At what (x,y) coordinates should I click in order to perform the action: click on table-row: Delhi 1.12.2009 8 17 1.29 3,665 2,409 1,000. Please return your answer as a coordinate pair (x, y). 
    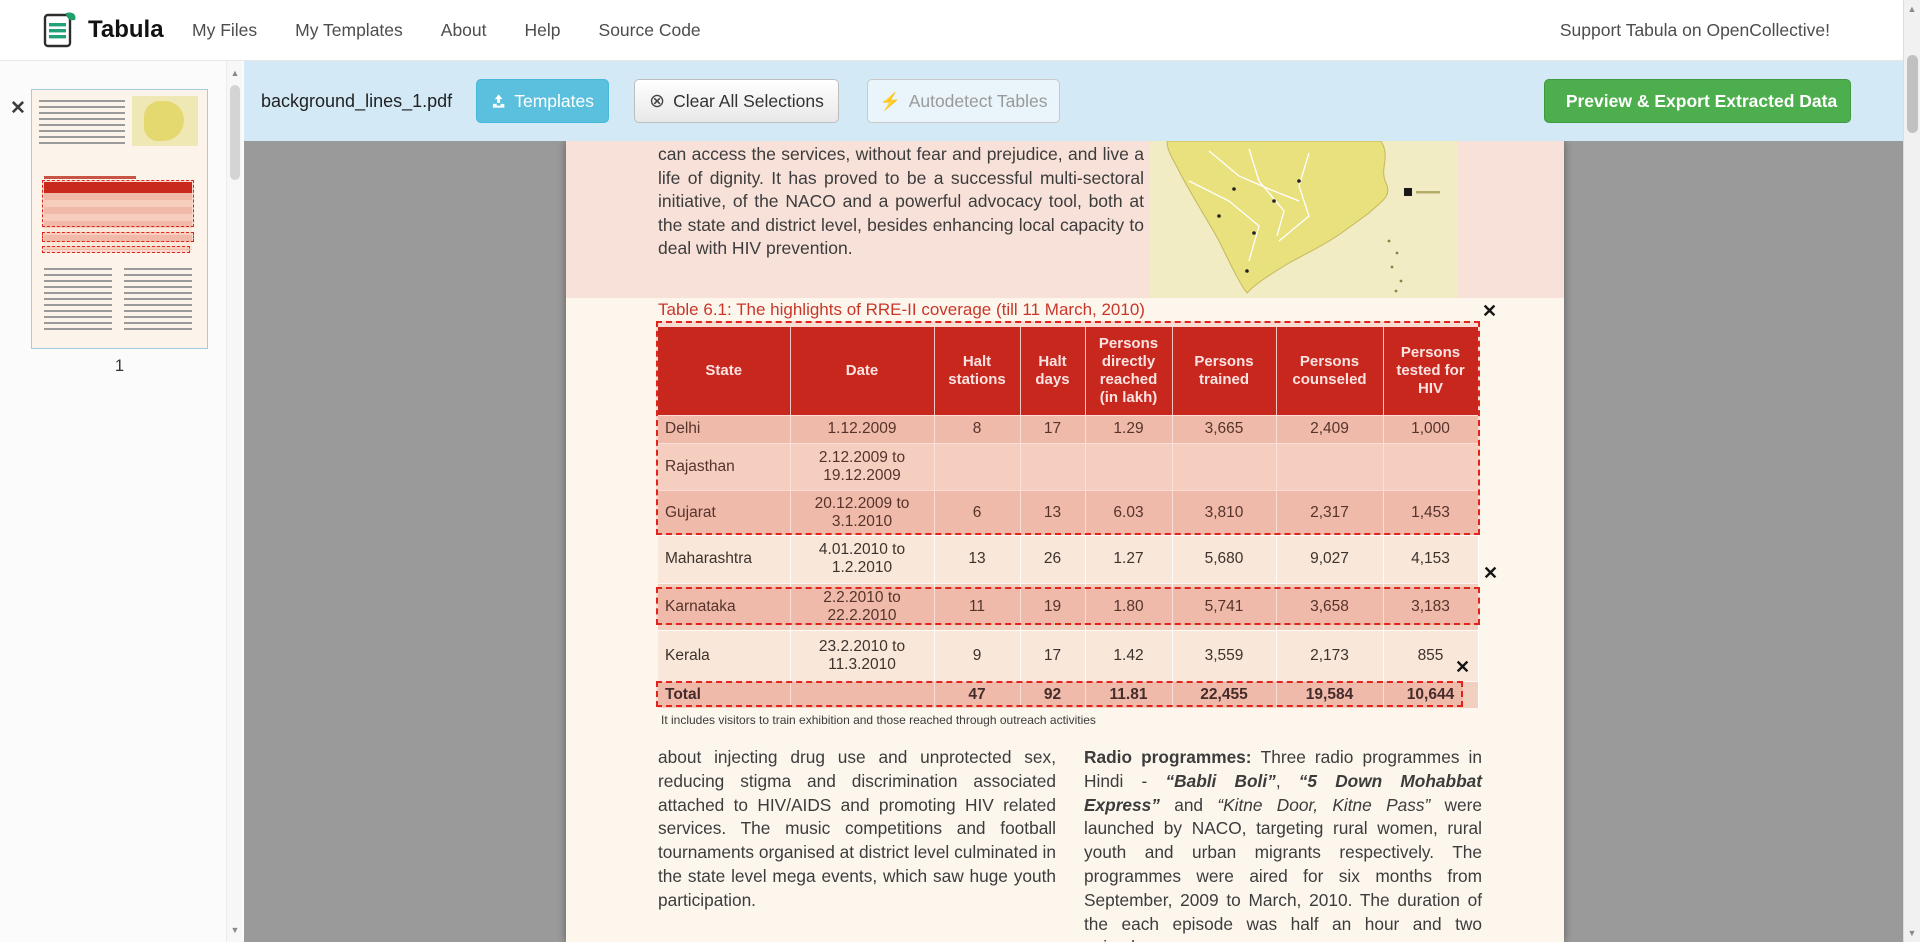
    Looking at the image, I should click on (1068, 428).